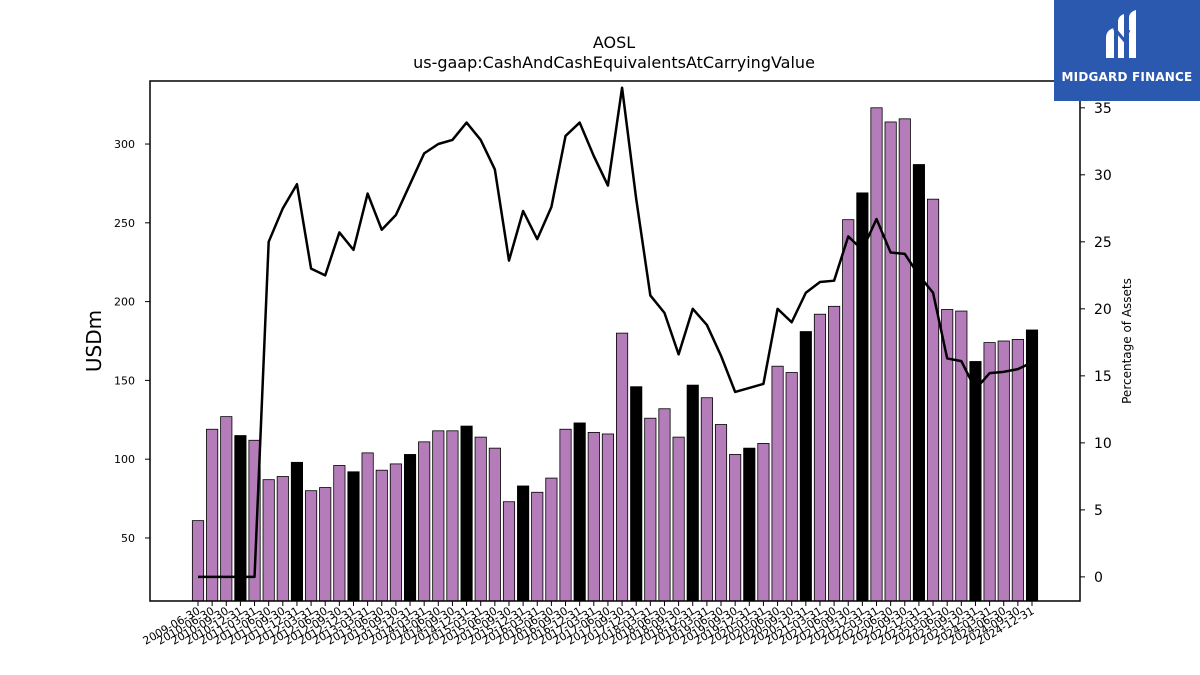  Describe the element at coordinates (94, 341) in the screenshot. I see `y-axis-label: USDm` at that location.